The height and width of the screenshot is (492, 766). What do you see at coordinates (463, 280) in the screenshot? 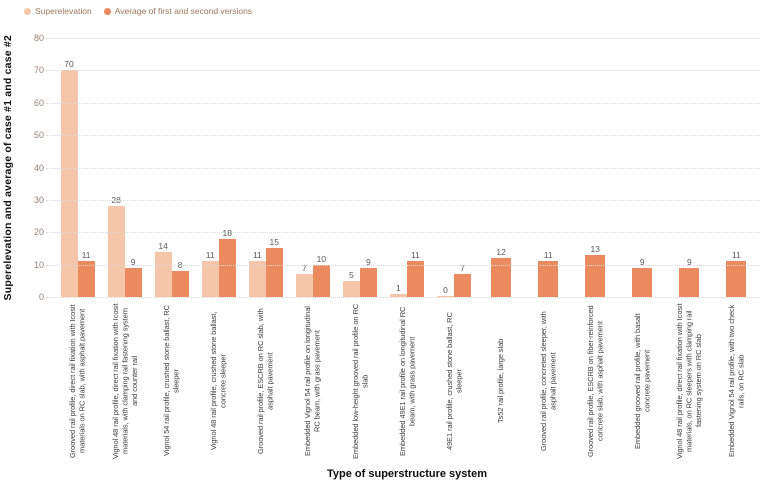
I see `bar-average: 7` at bounding box center [463, 280].